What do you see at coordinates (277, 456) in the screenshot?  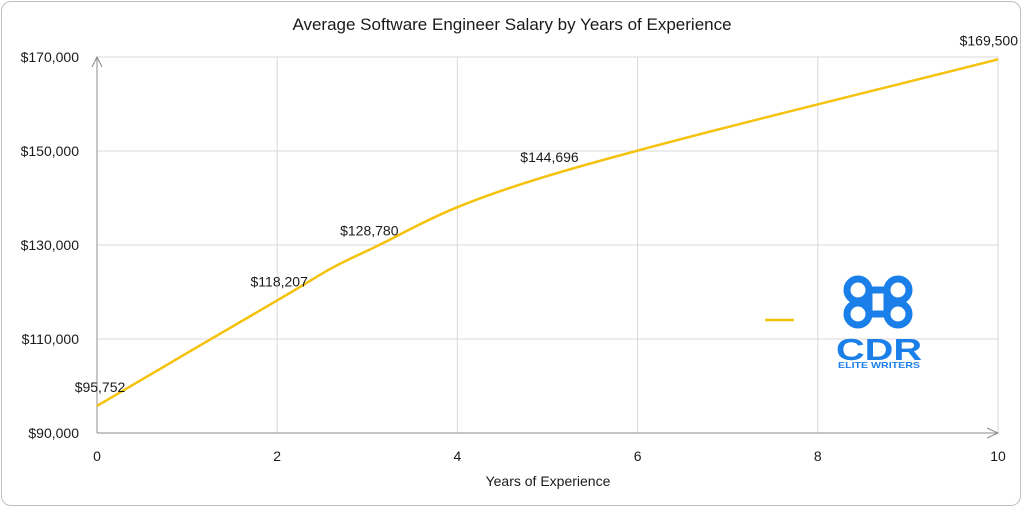 I see `x-tick-label: 2` at bounding box center [277, 456].